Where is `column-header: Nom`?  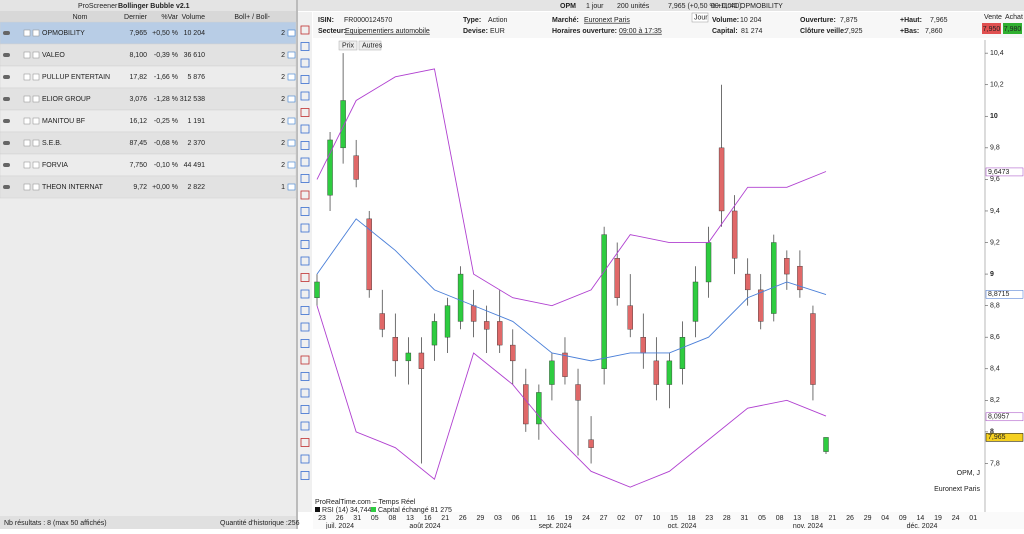
column-header: Nom is located at coordinates (80, 17).